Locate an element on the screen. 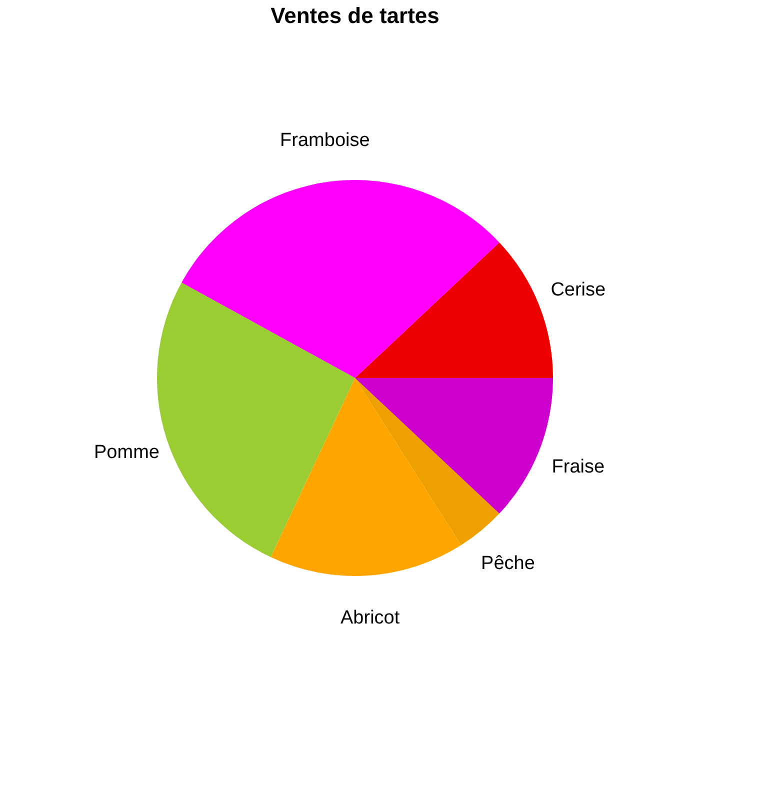 The width and height of the screenshot is (765, 798). slice-label: Abricot is located at coordinates (370, 618).